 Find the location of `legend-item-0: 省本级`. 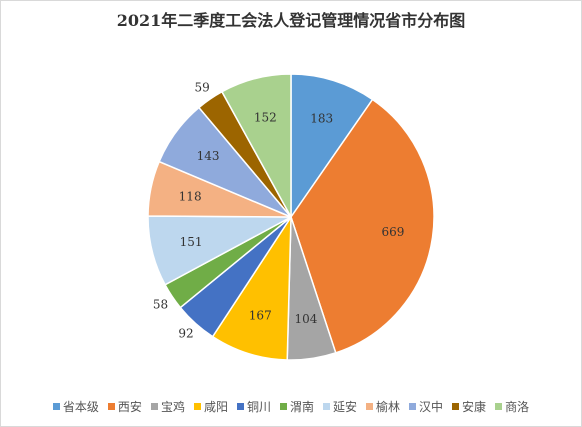

legend-item-0: 省本级 is located at coordinates (75, 406).